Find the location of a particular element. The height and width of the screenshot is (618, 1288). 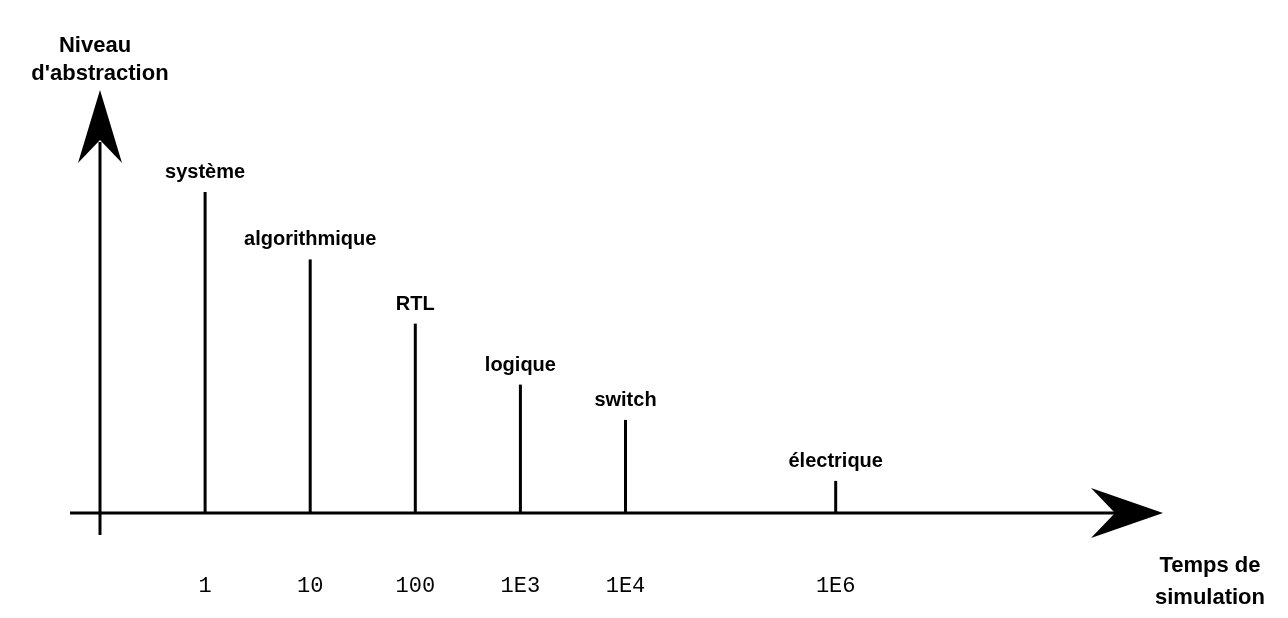

x-tick-label: 1 is located at coordinates (205, 586).